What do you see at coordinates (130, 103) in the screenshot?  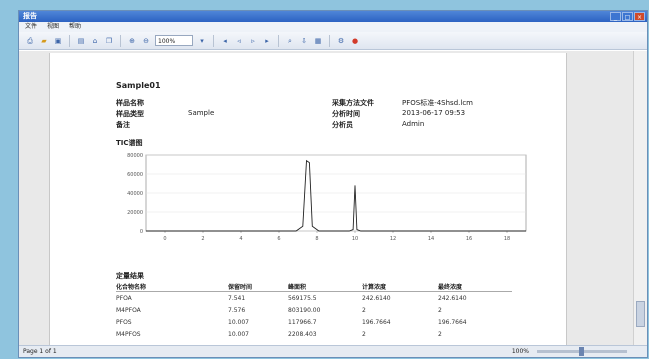 I see `info-label: 样品名称` at bounding box center [130, 103].